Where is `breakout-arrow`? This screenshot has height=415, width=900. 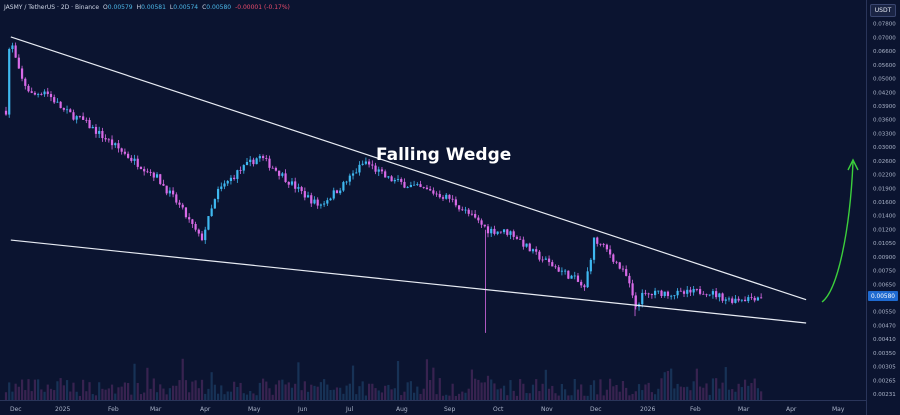
breakout-arrow is located at coordinates (837, 232).